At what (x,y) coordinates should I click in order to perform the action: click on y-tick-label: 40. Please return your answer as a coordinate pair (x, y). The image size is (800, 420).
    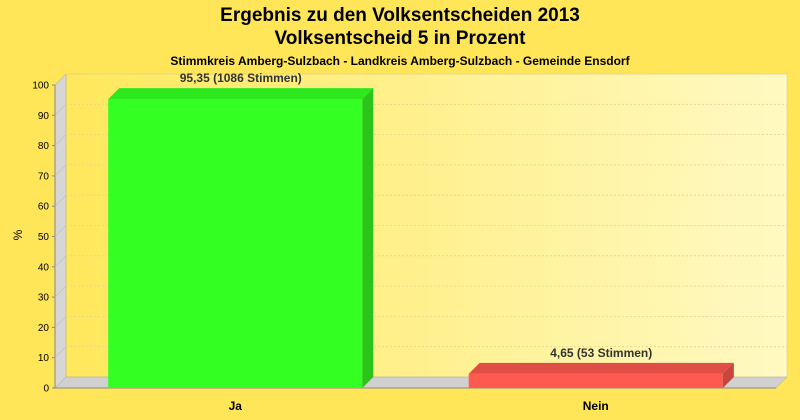
    Looking at the image, I should click on (44, 267).